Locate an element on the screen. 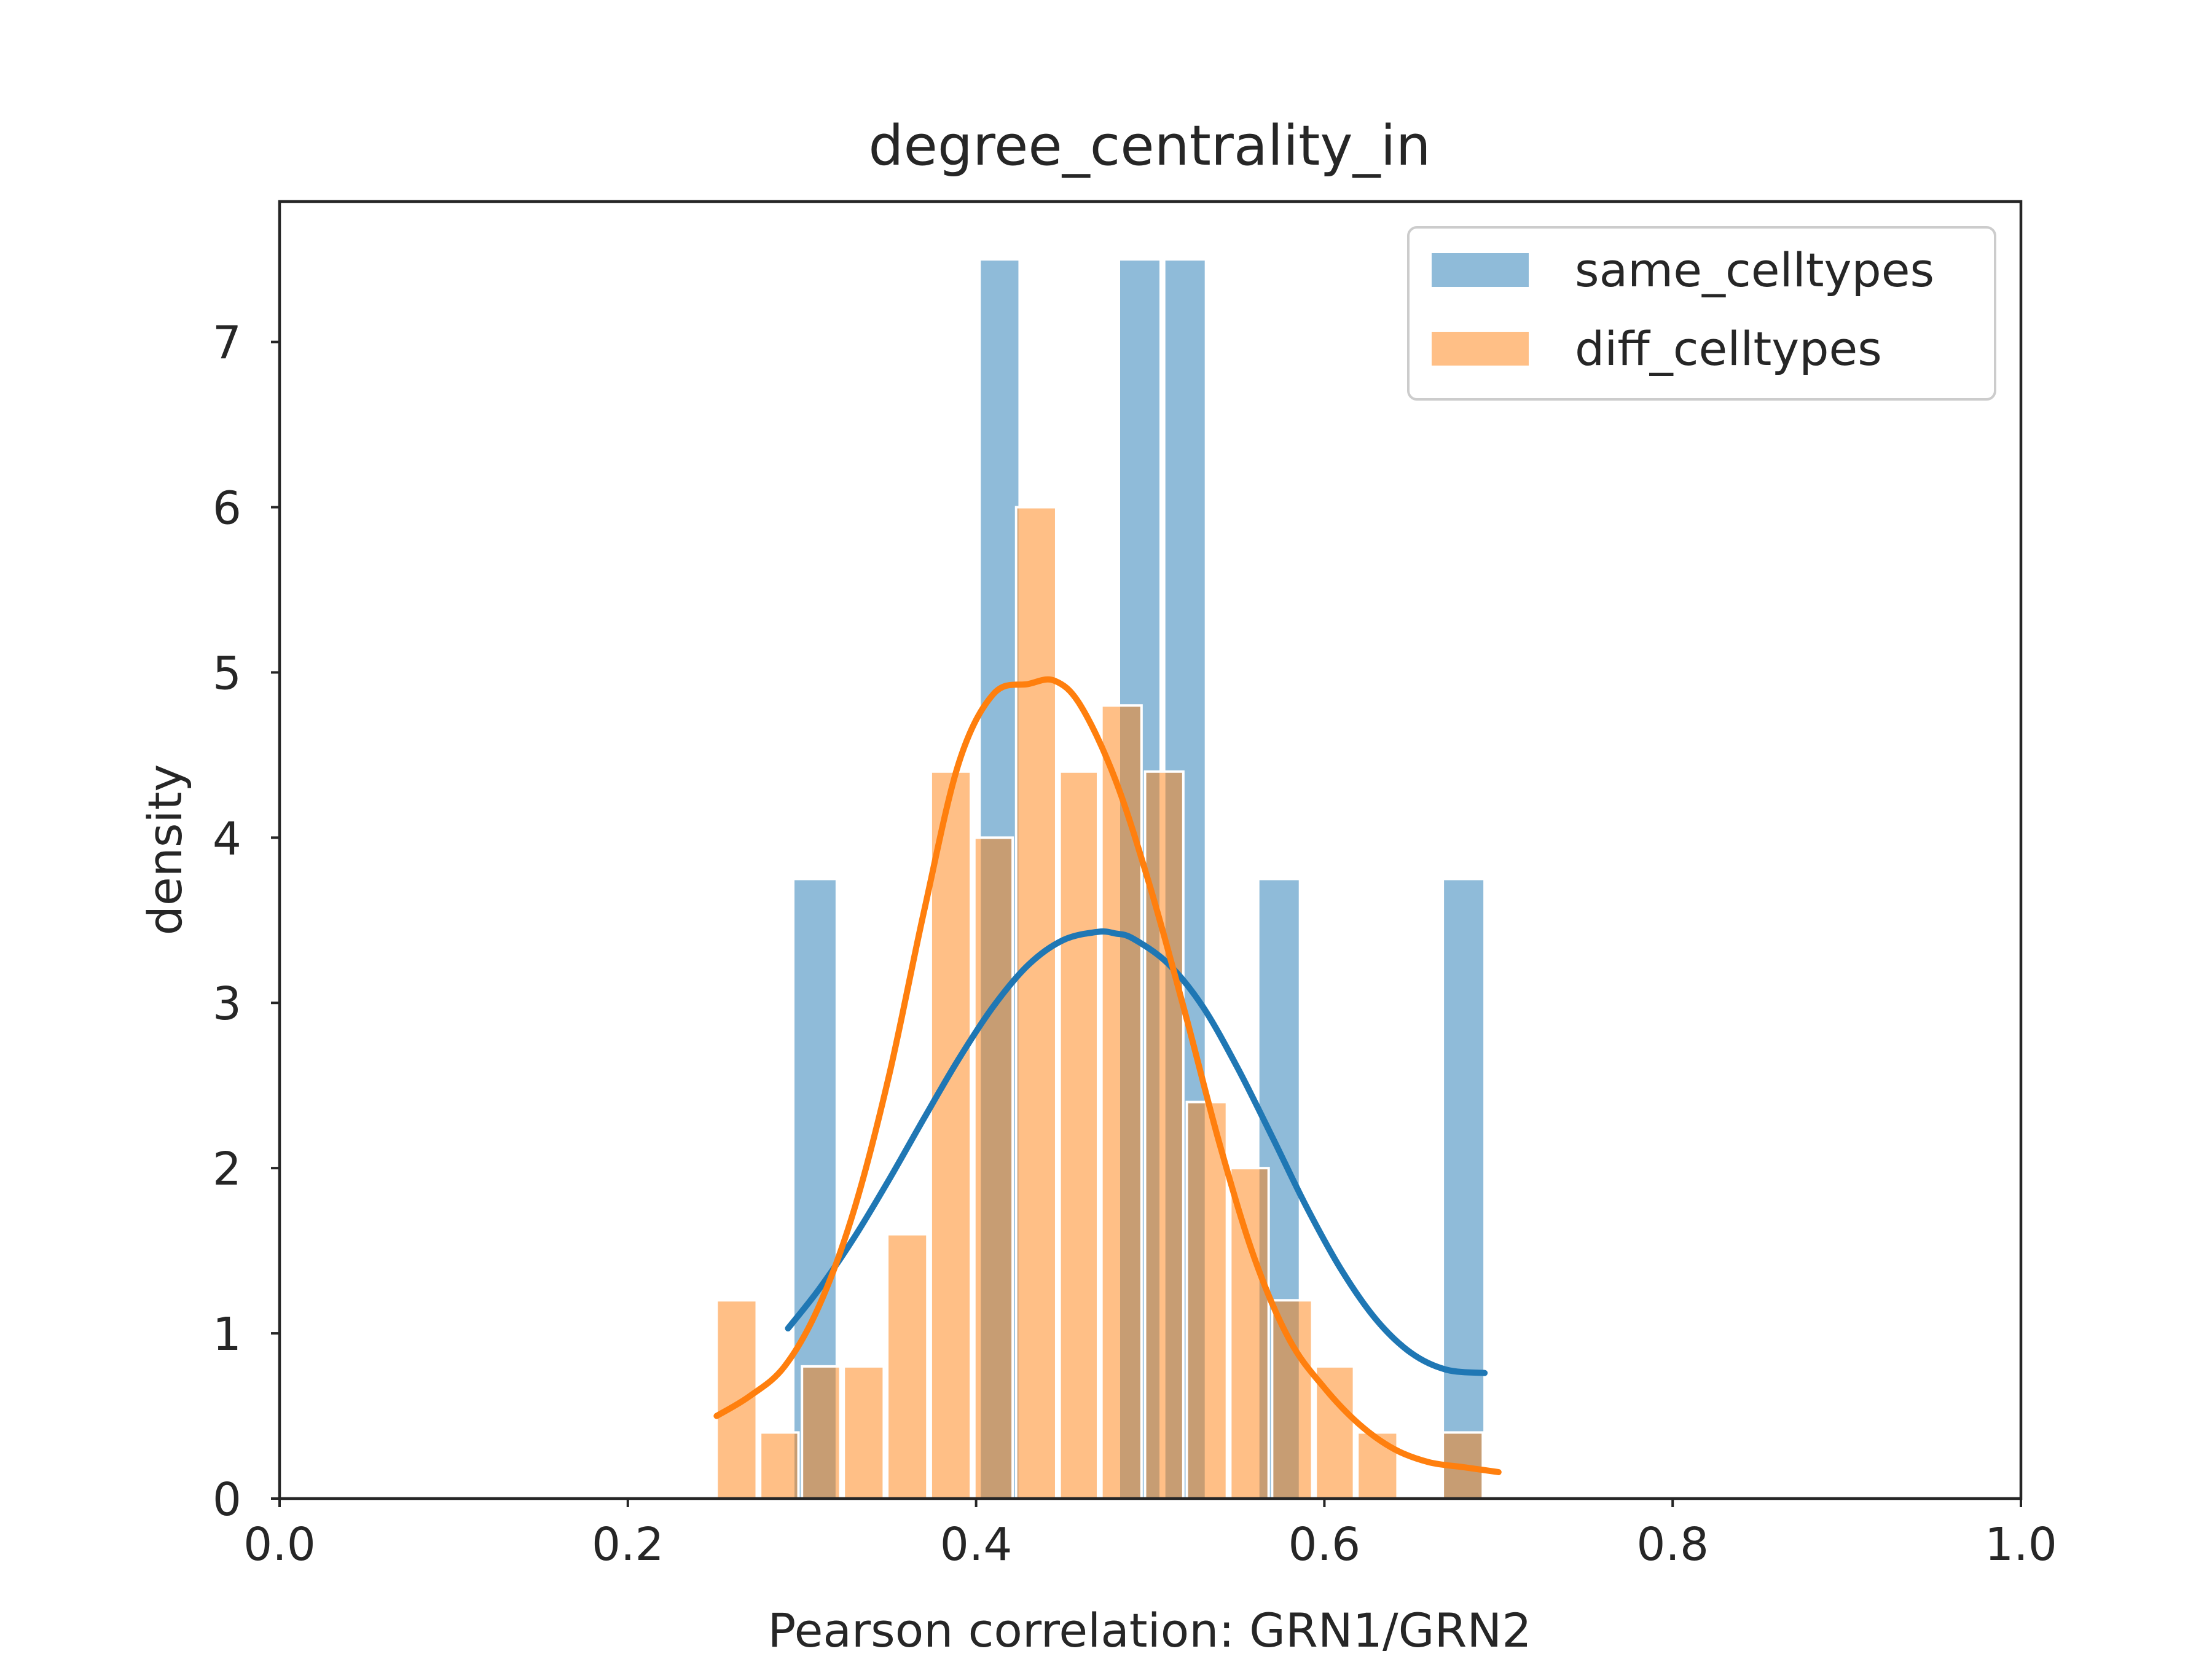 The image size is (2212, 1662). x-axis: 0.0 0.2 0.4 0.6 0.8 1.0 is located at coordinates (1150, 1535).